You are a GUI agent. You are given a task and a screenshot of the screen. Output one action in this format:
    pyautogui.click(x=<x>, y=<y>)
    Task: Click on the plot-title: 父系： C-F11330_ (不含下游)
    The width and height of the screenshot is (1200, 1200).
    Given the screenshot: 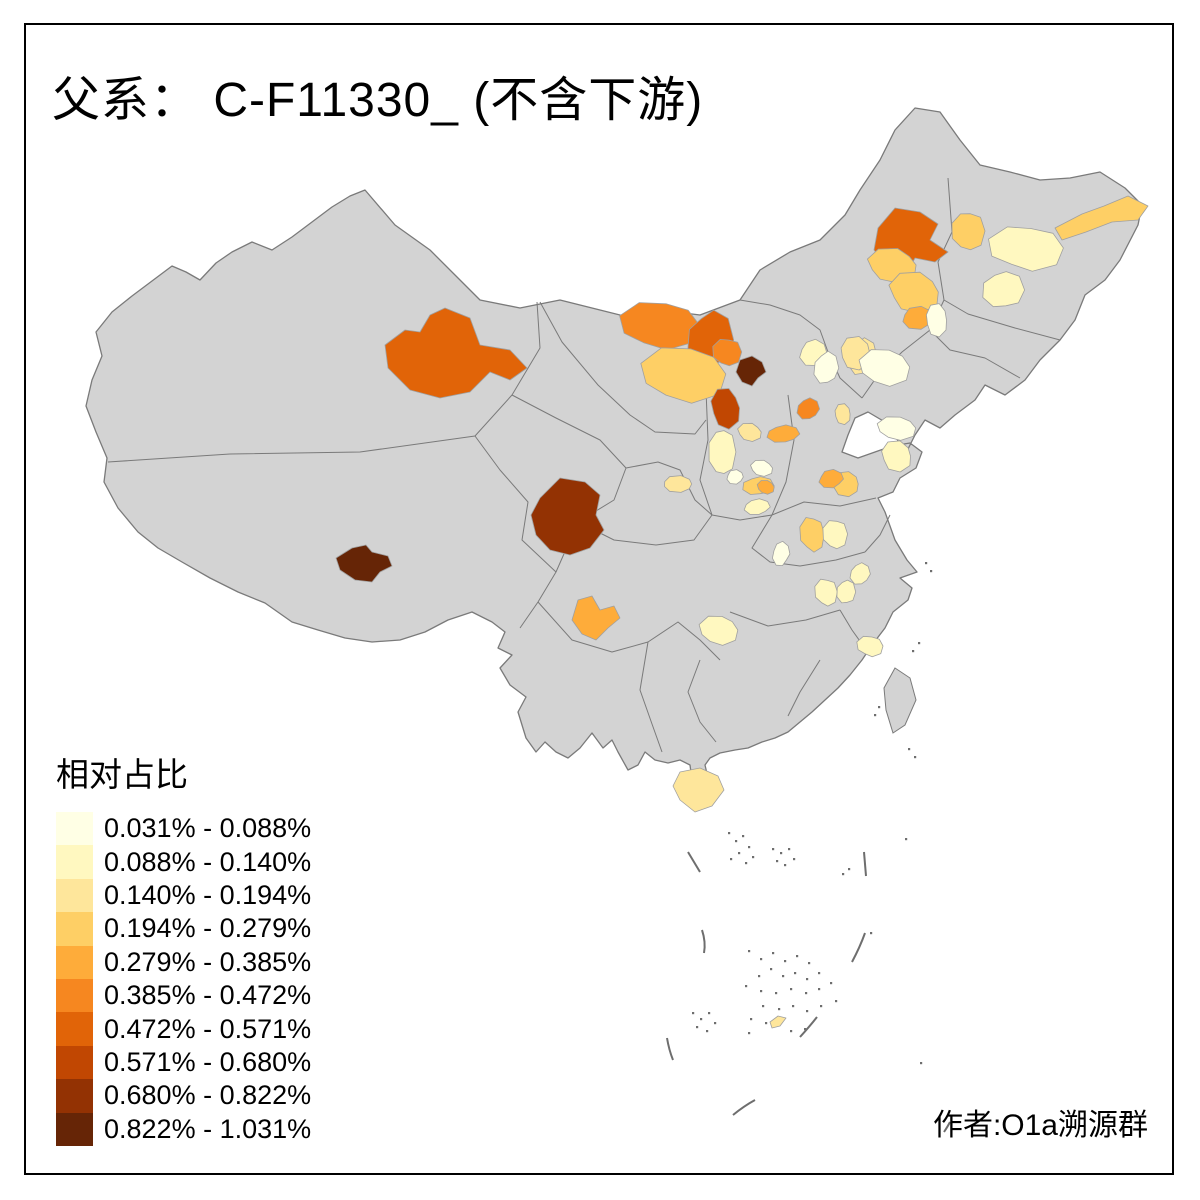 What is the action you would take?
    pyautogui.click(x=378, y=100)
    